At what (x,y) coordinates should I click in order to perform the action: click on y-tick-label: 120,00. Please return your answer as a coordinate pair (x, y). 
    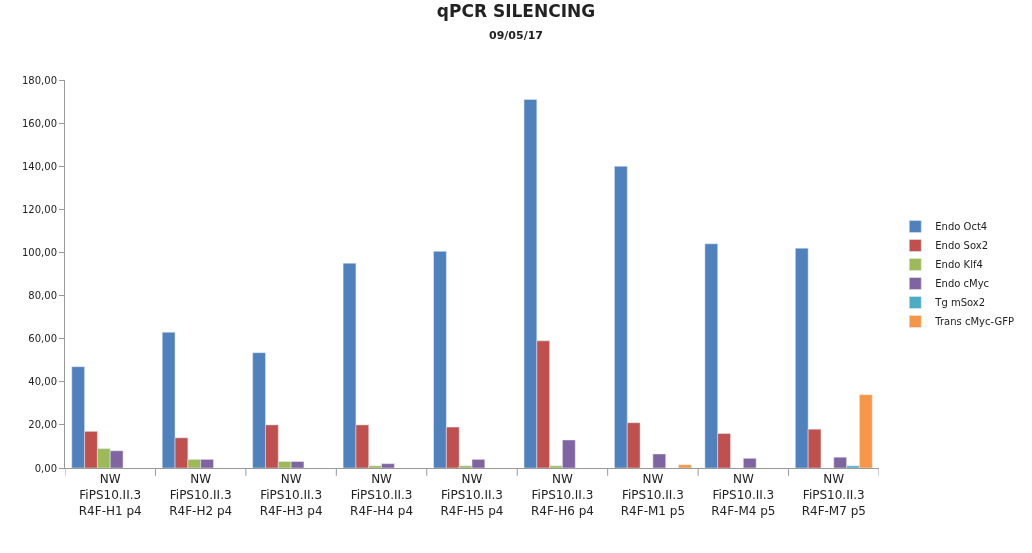
    Looking at the image, I should click on (39, 209).